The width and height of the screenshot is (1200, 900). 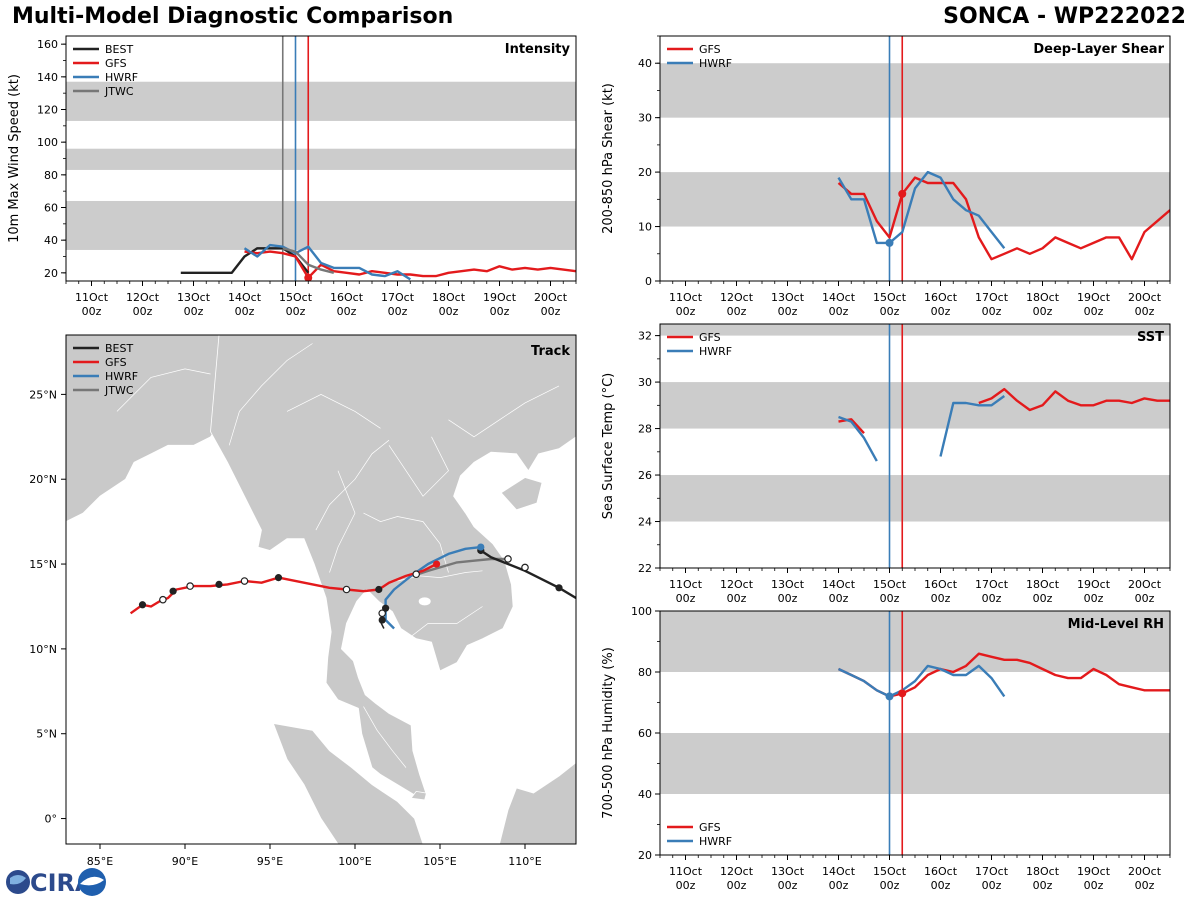 What do you see at coordinates (437, 564) in the screenshot?
I see `track-marker-gfs` at bounding box center [437, 564].